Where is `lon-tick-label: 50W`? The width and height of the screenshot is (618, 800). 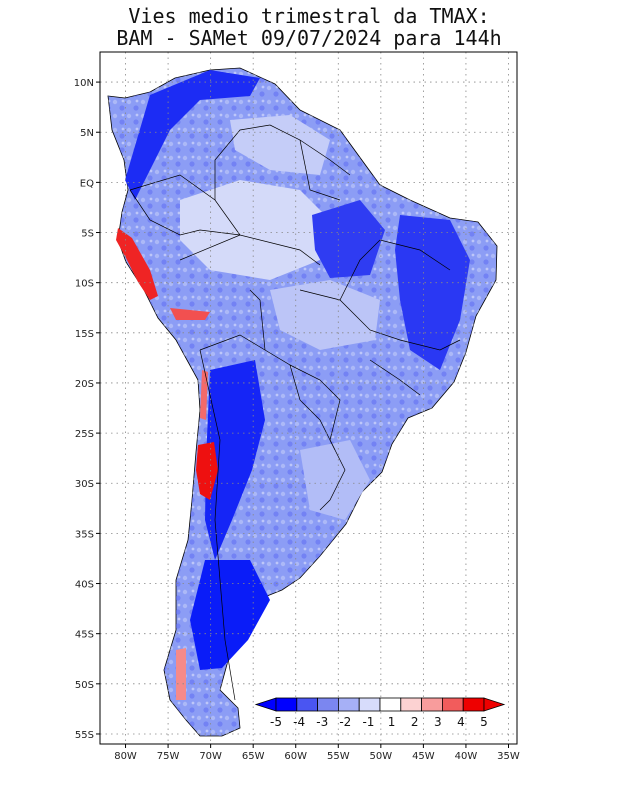
lon-tick-label: 50W is located at coordinates (381, 756).